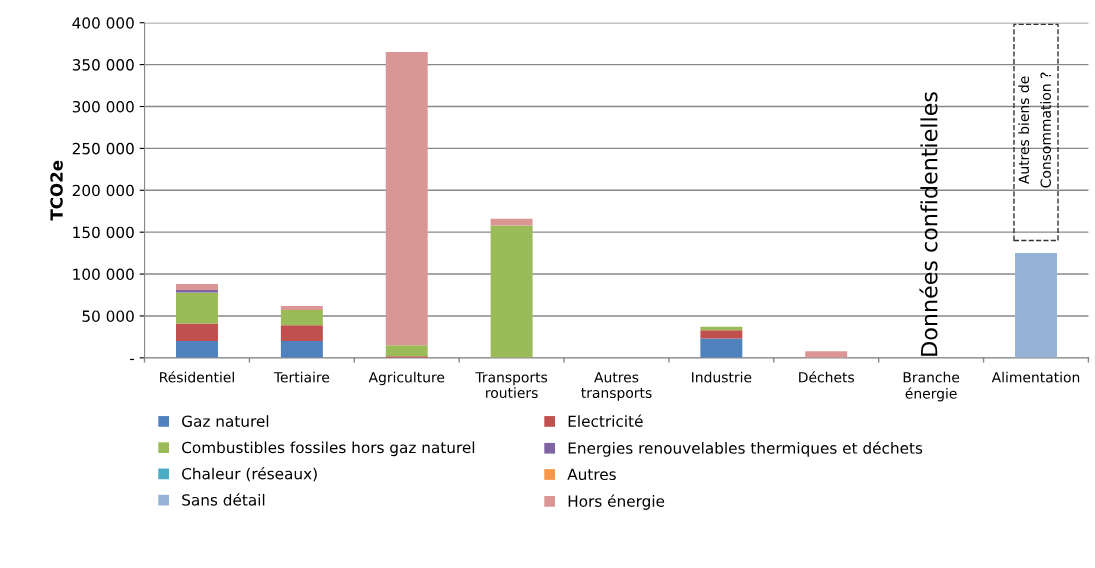  What do you see at coordinates (103, 190) in the screenshot?
I see `y-tick-label: 200 000` at bounding box center [103, 190].